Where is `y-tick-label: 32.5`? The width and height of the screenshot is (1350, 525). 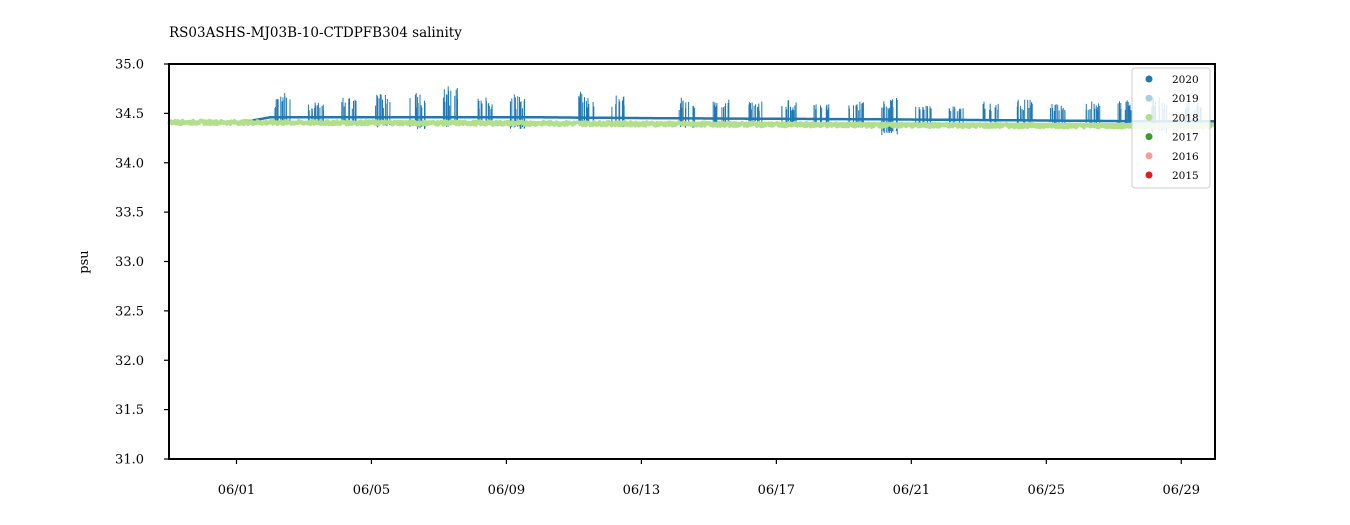 y-tick-label: 32.5 is located at coordinates (129, 311).